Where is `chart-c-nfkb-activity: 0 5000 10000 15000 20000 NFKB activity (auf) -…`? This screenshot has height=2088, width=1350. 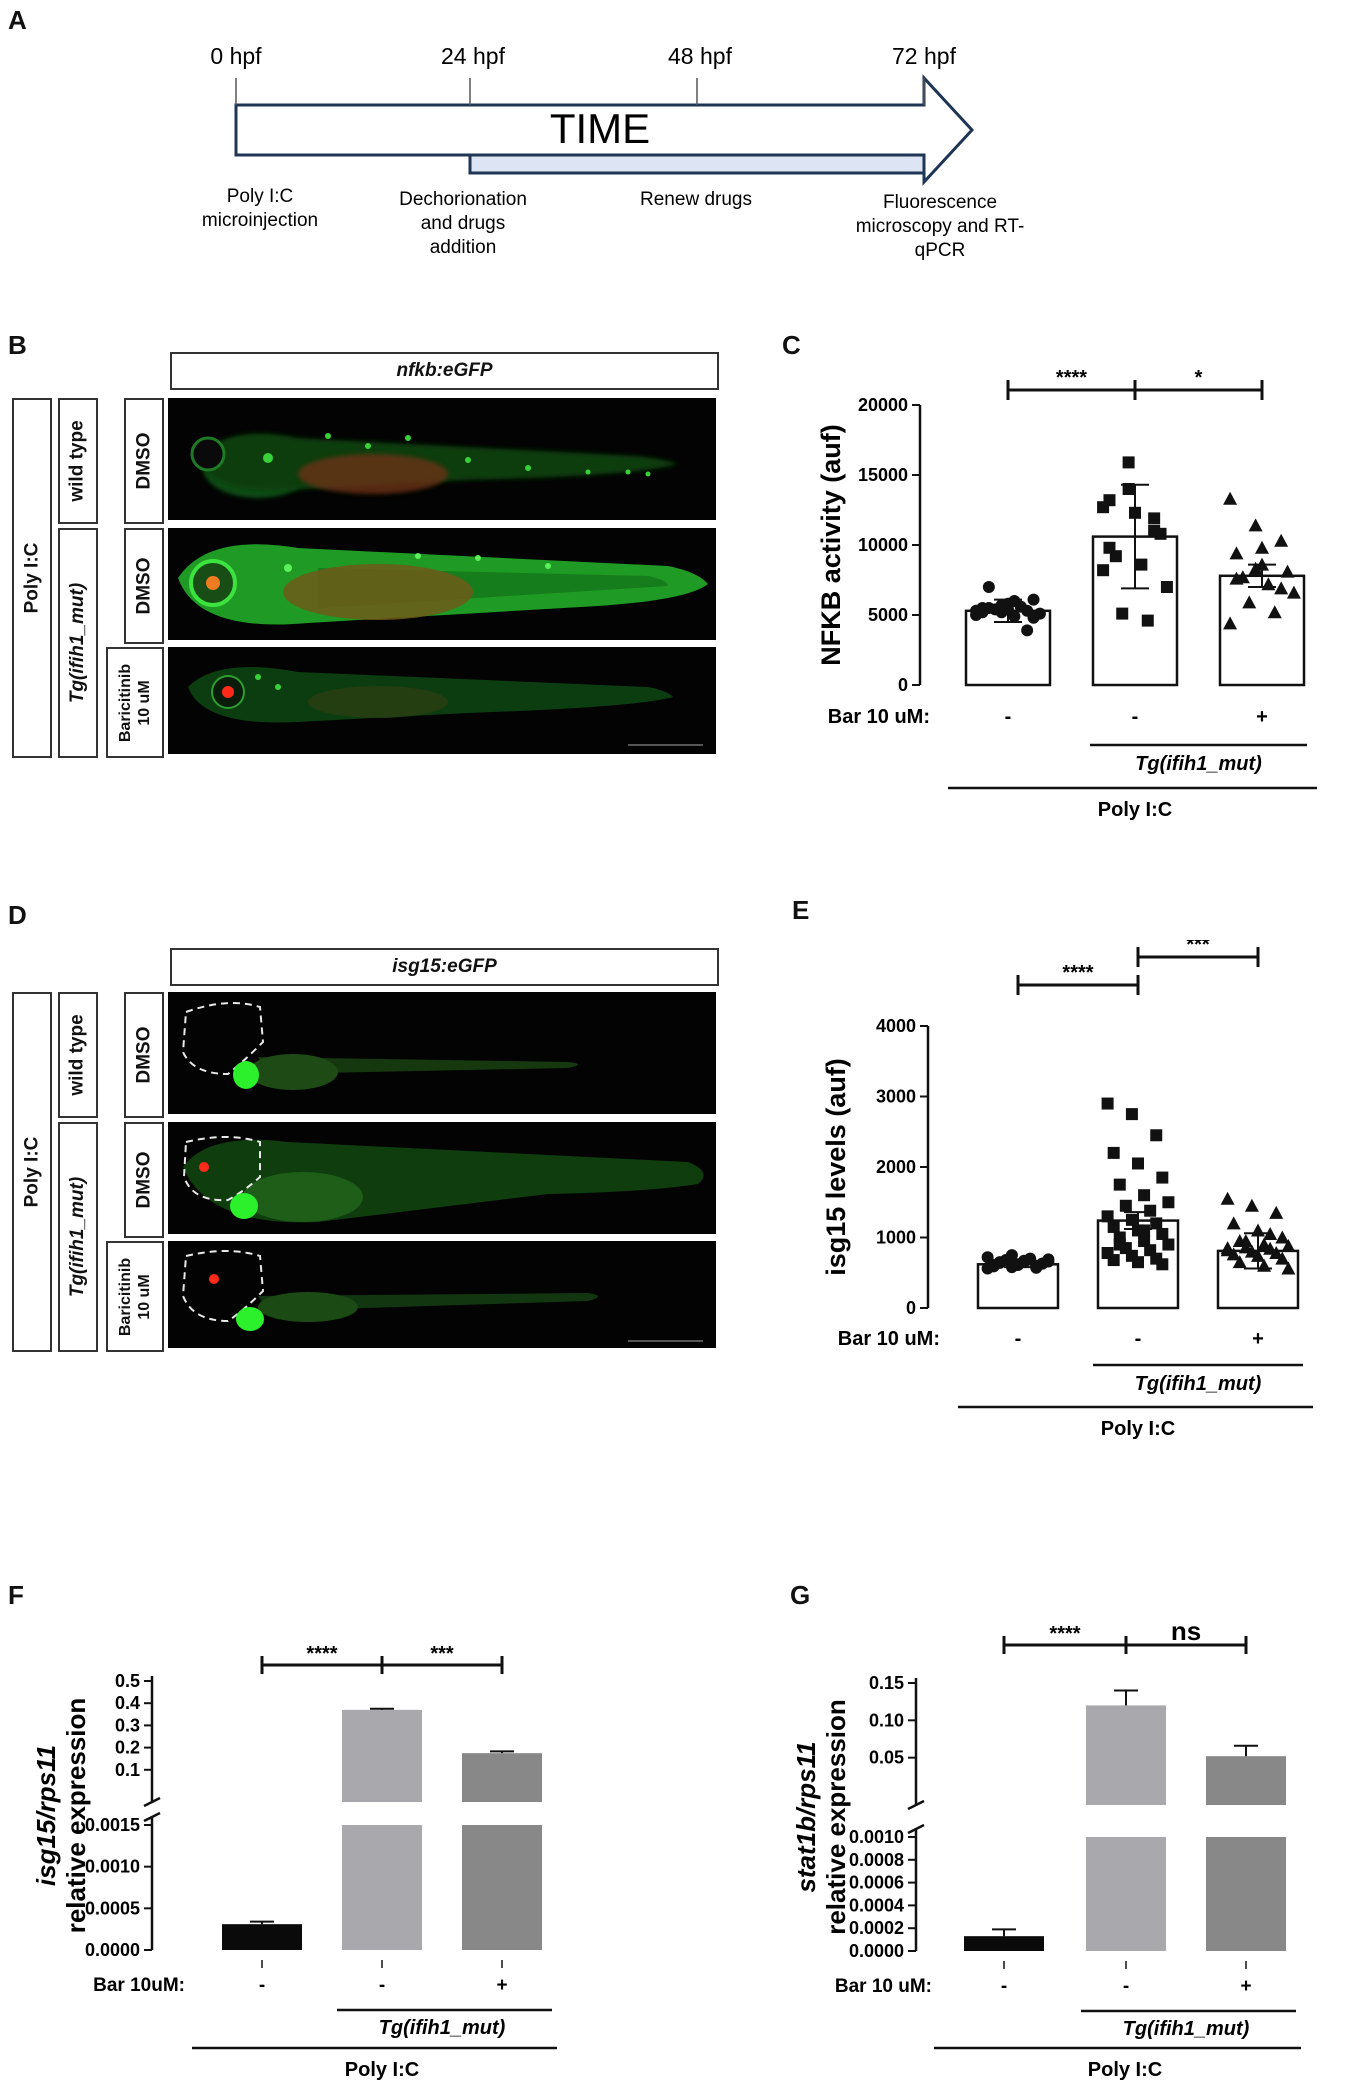 chart-c-nfkb-activity: 0 5000 10000 15000 20000 NFKB activity (auf) -… is located at coordinates (1066, 595).